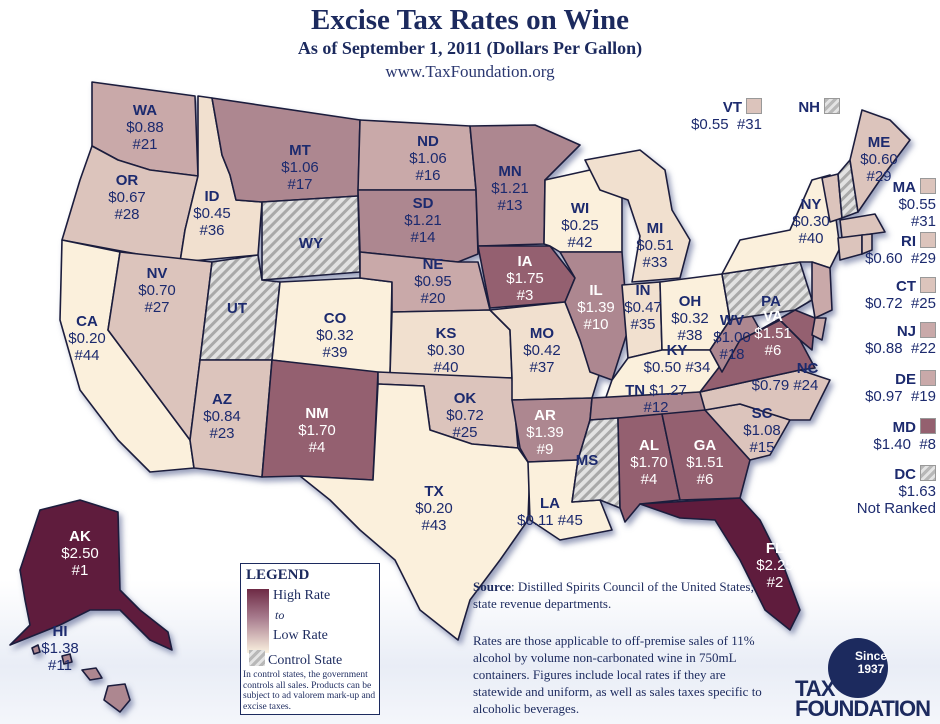 The image size is (940, 724). What do you see at coordinates (335, 335) in the screenshot?
I see `label-co: CO $0.32 #39` at bounding box center [335, 335].